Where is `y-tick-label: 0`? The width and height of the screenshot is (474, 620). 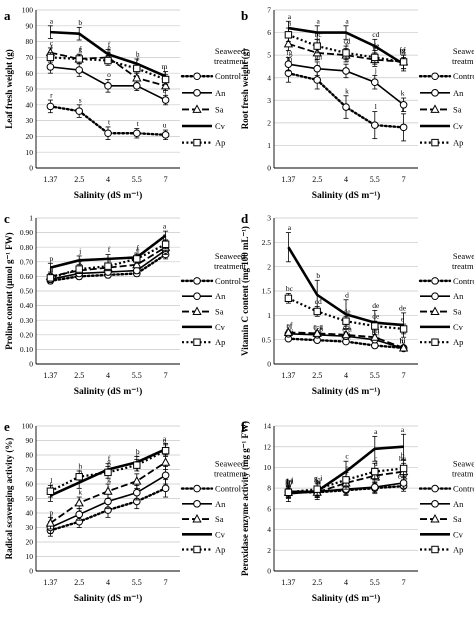
y-tick-label: 0 is located at coordinates (269, 571).